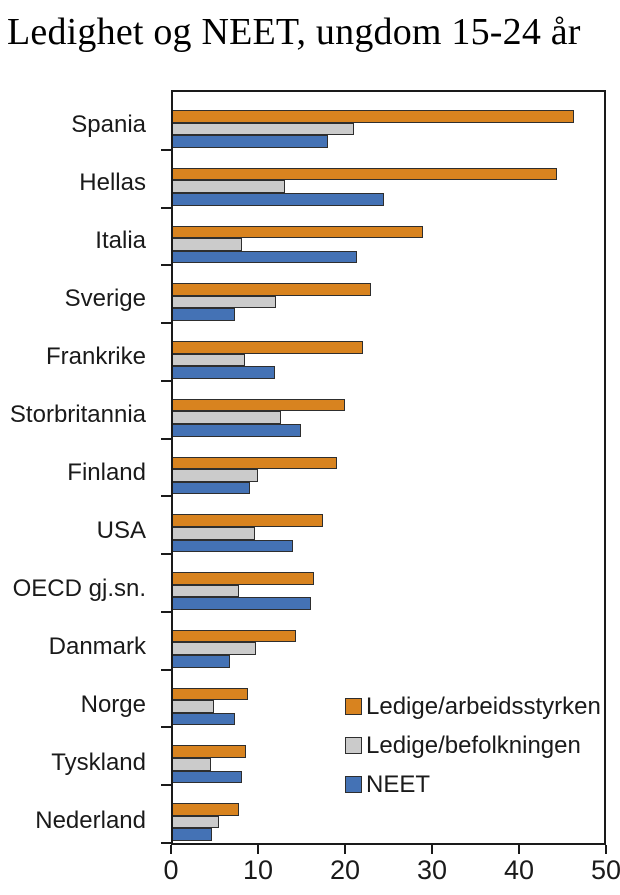  I want to click on legend-label: NEET, so click(398, 784).